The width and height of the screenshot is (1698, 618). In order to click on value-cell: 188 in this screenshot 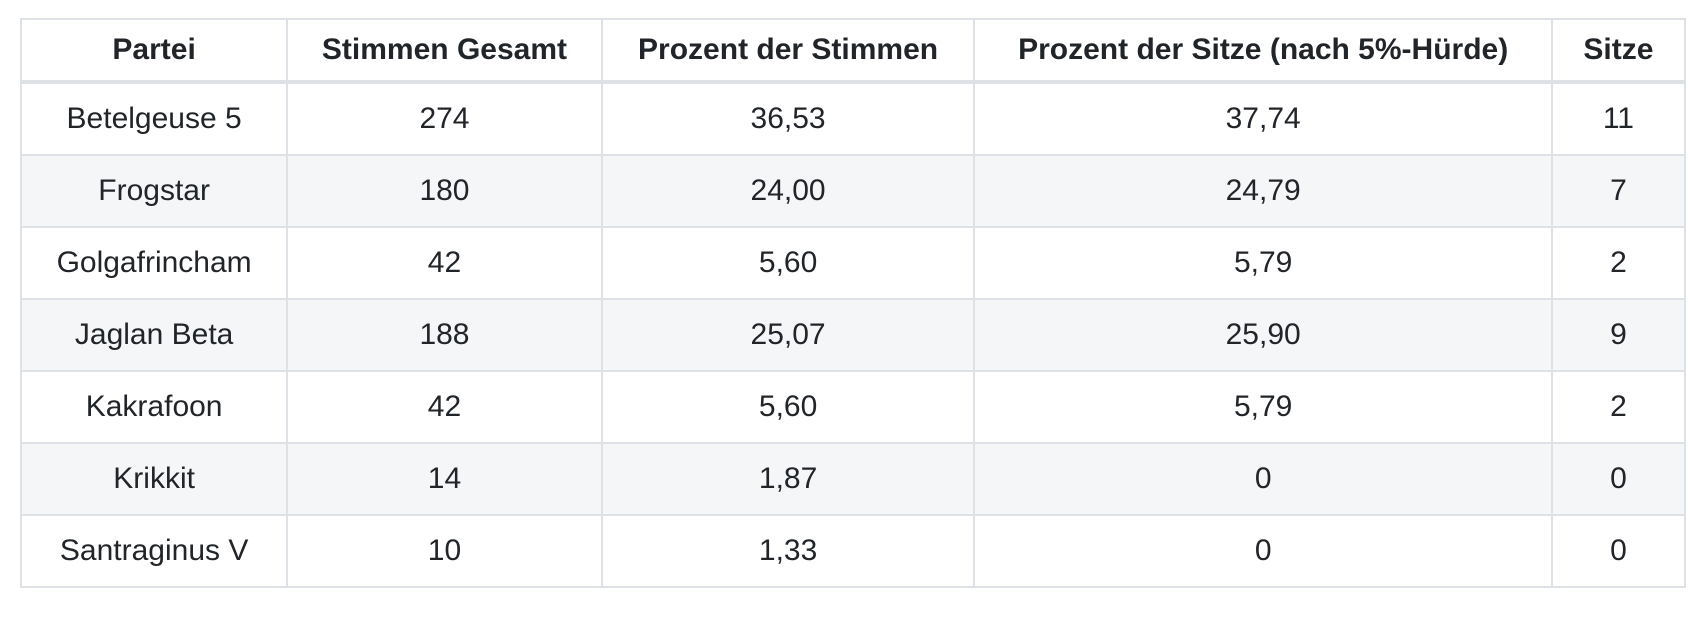, I will do `click(444, 335)`.